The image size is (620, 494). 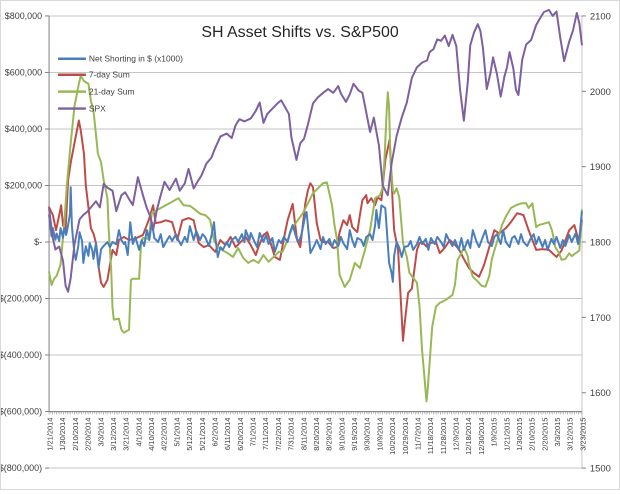 What do you see at coordinates (600, 393) in the screenshot?
I see `right-axis-label: 1600` at bounding box center [600, 393].